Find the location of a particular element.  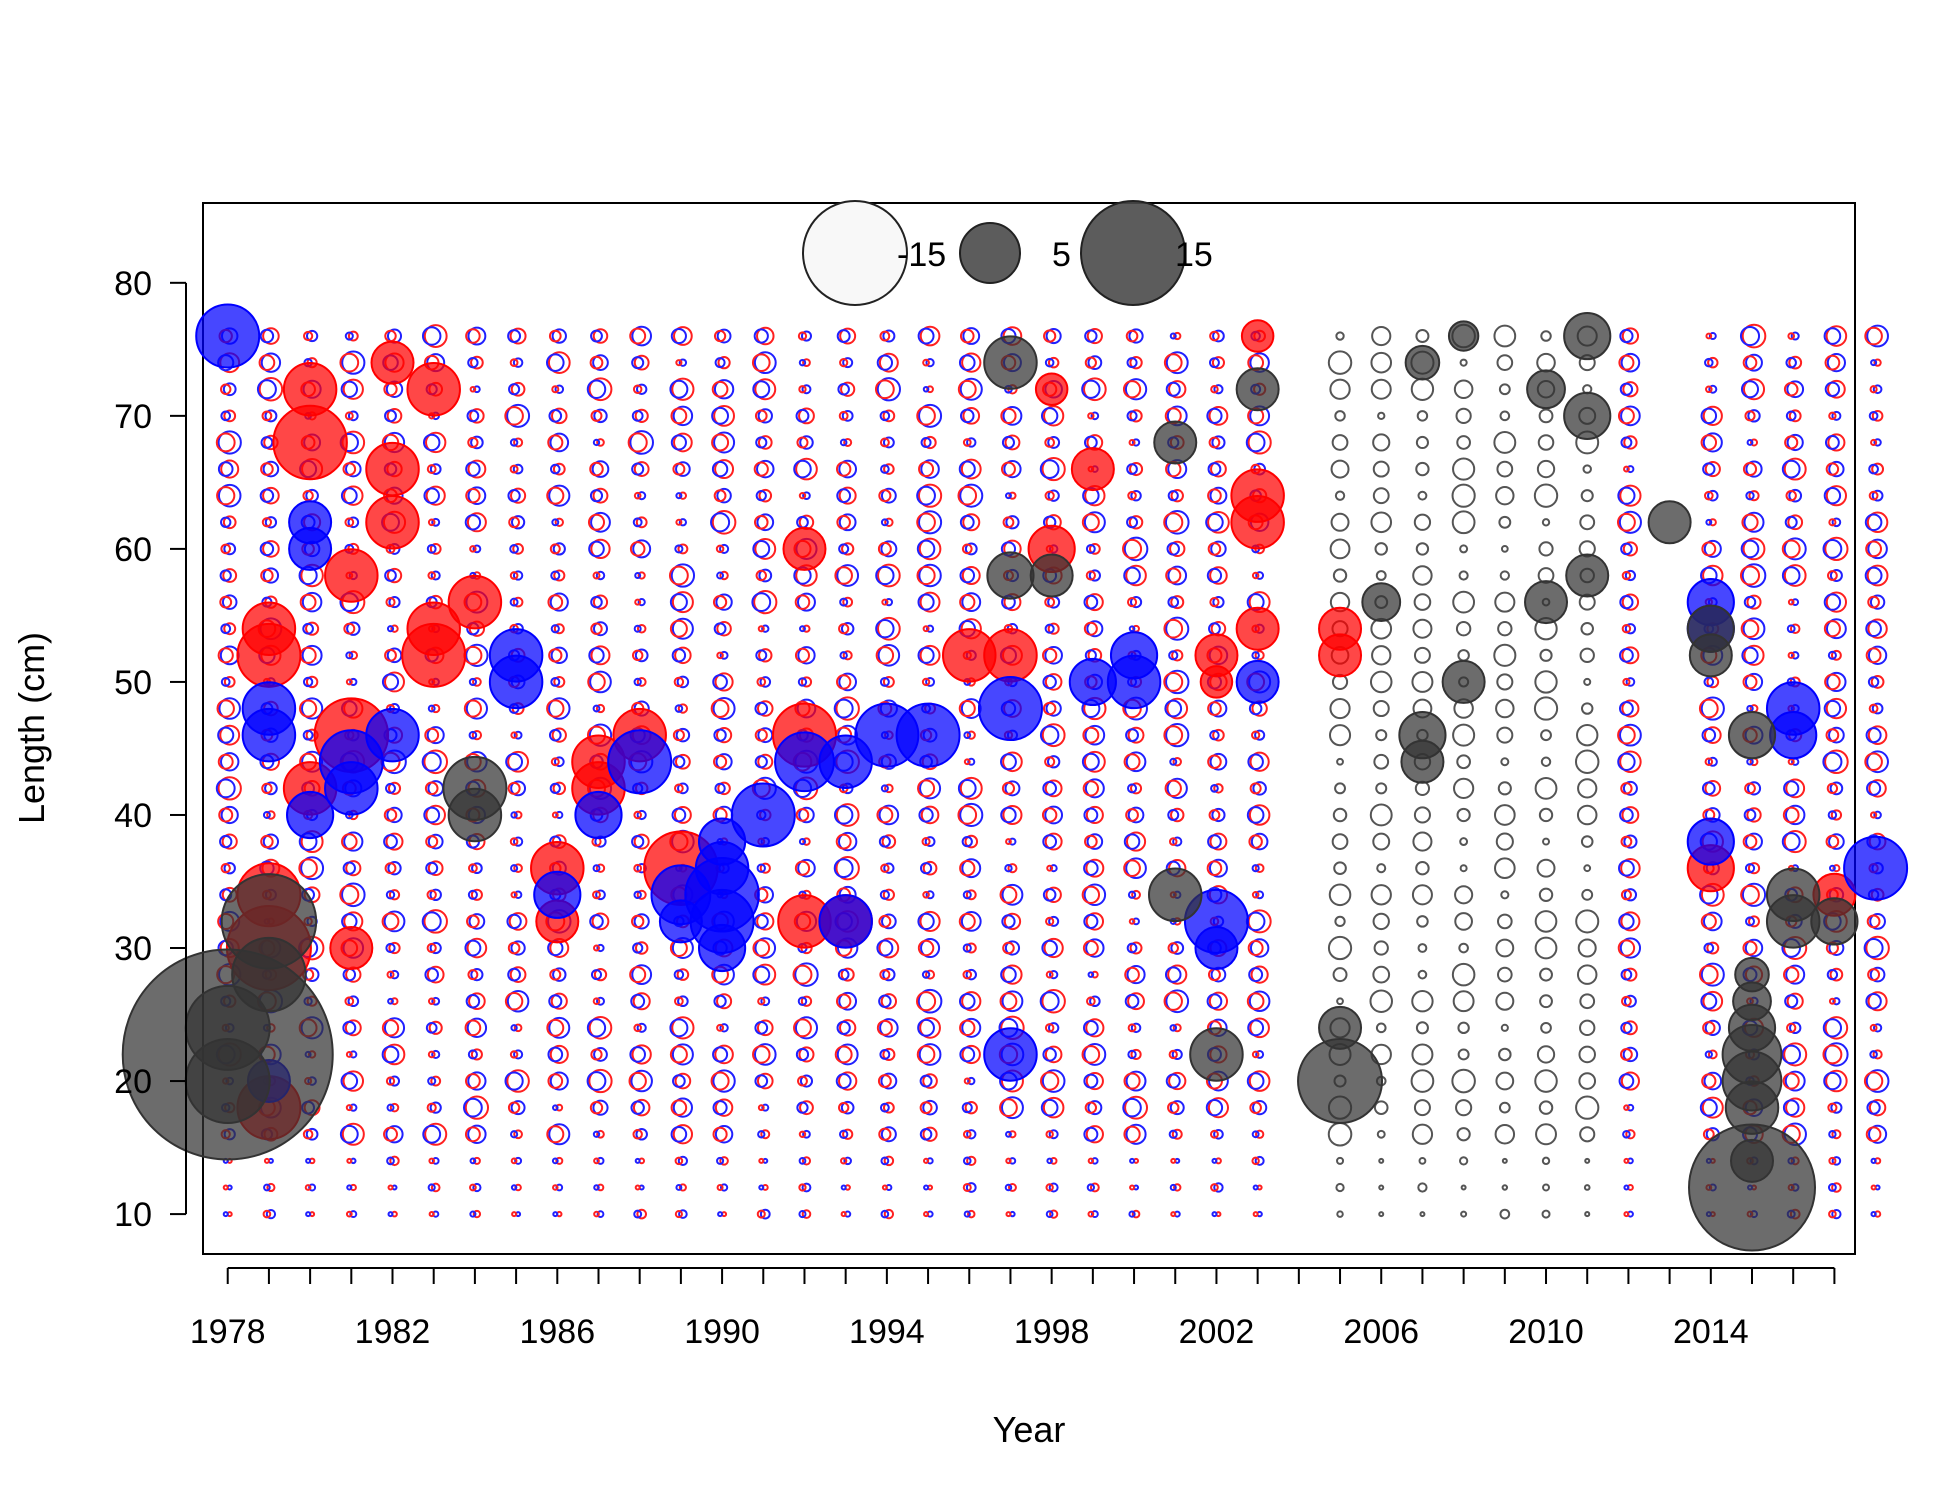

x-tick-label: 2014 is located at coordinates (1711, 1332).